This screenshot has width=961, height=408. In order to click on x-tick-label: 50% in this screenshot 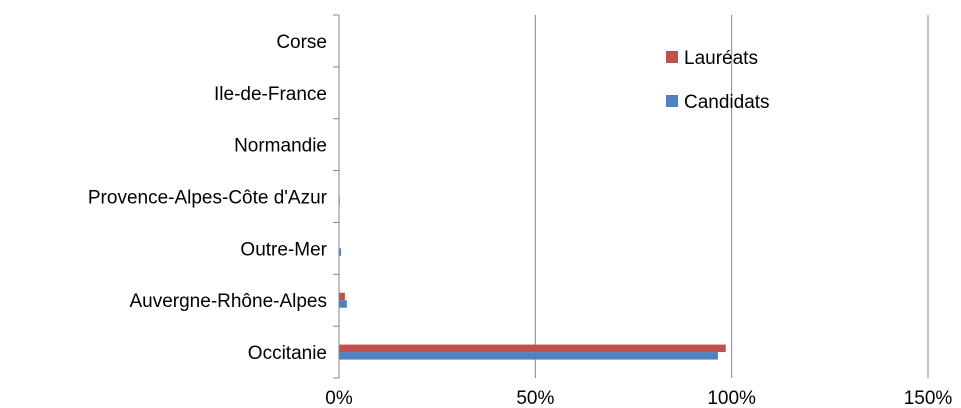, I will do `click(535, 398)`.